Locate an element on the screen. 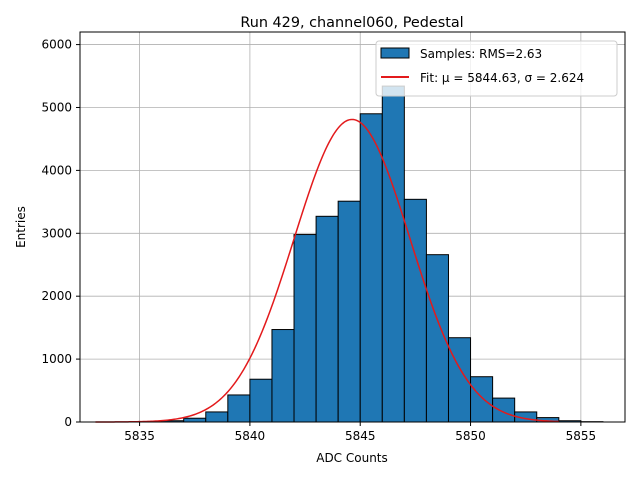  y-tick-label: 6000 is located at coordinates (56, 45).